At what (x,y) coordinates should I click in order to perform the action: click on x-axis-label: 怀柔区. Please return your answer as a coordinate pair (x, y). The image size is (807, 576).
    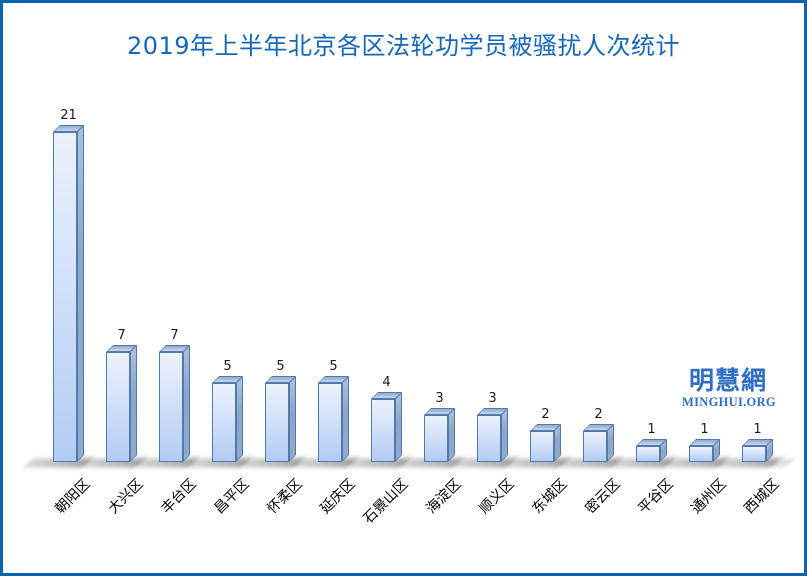
    Looking at the image, I should click on (284, 497).